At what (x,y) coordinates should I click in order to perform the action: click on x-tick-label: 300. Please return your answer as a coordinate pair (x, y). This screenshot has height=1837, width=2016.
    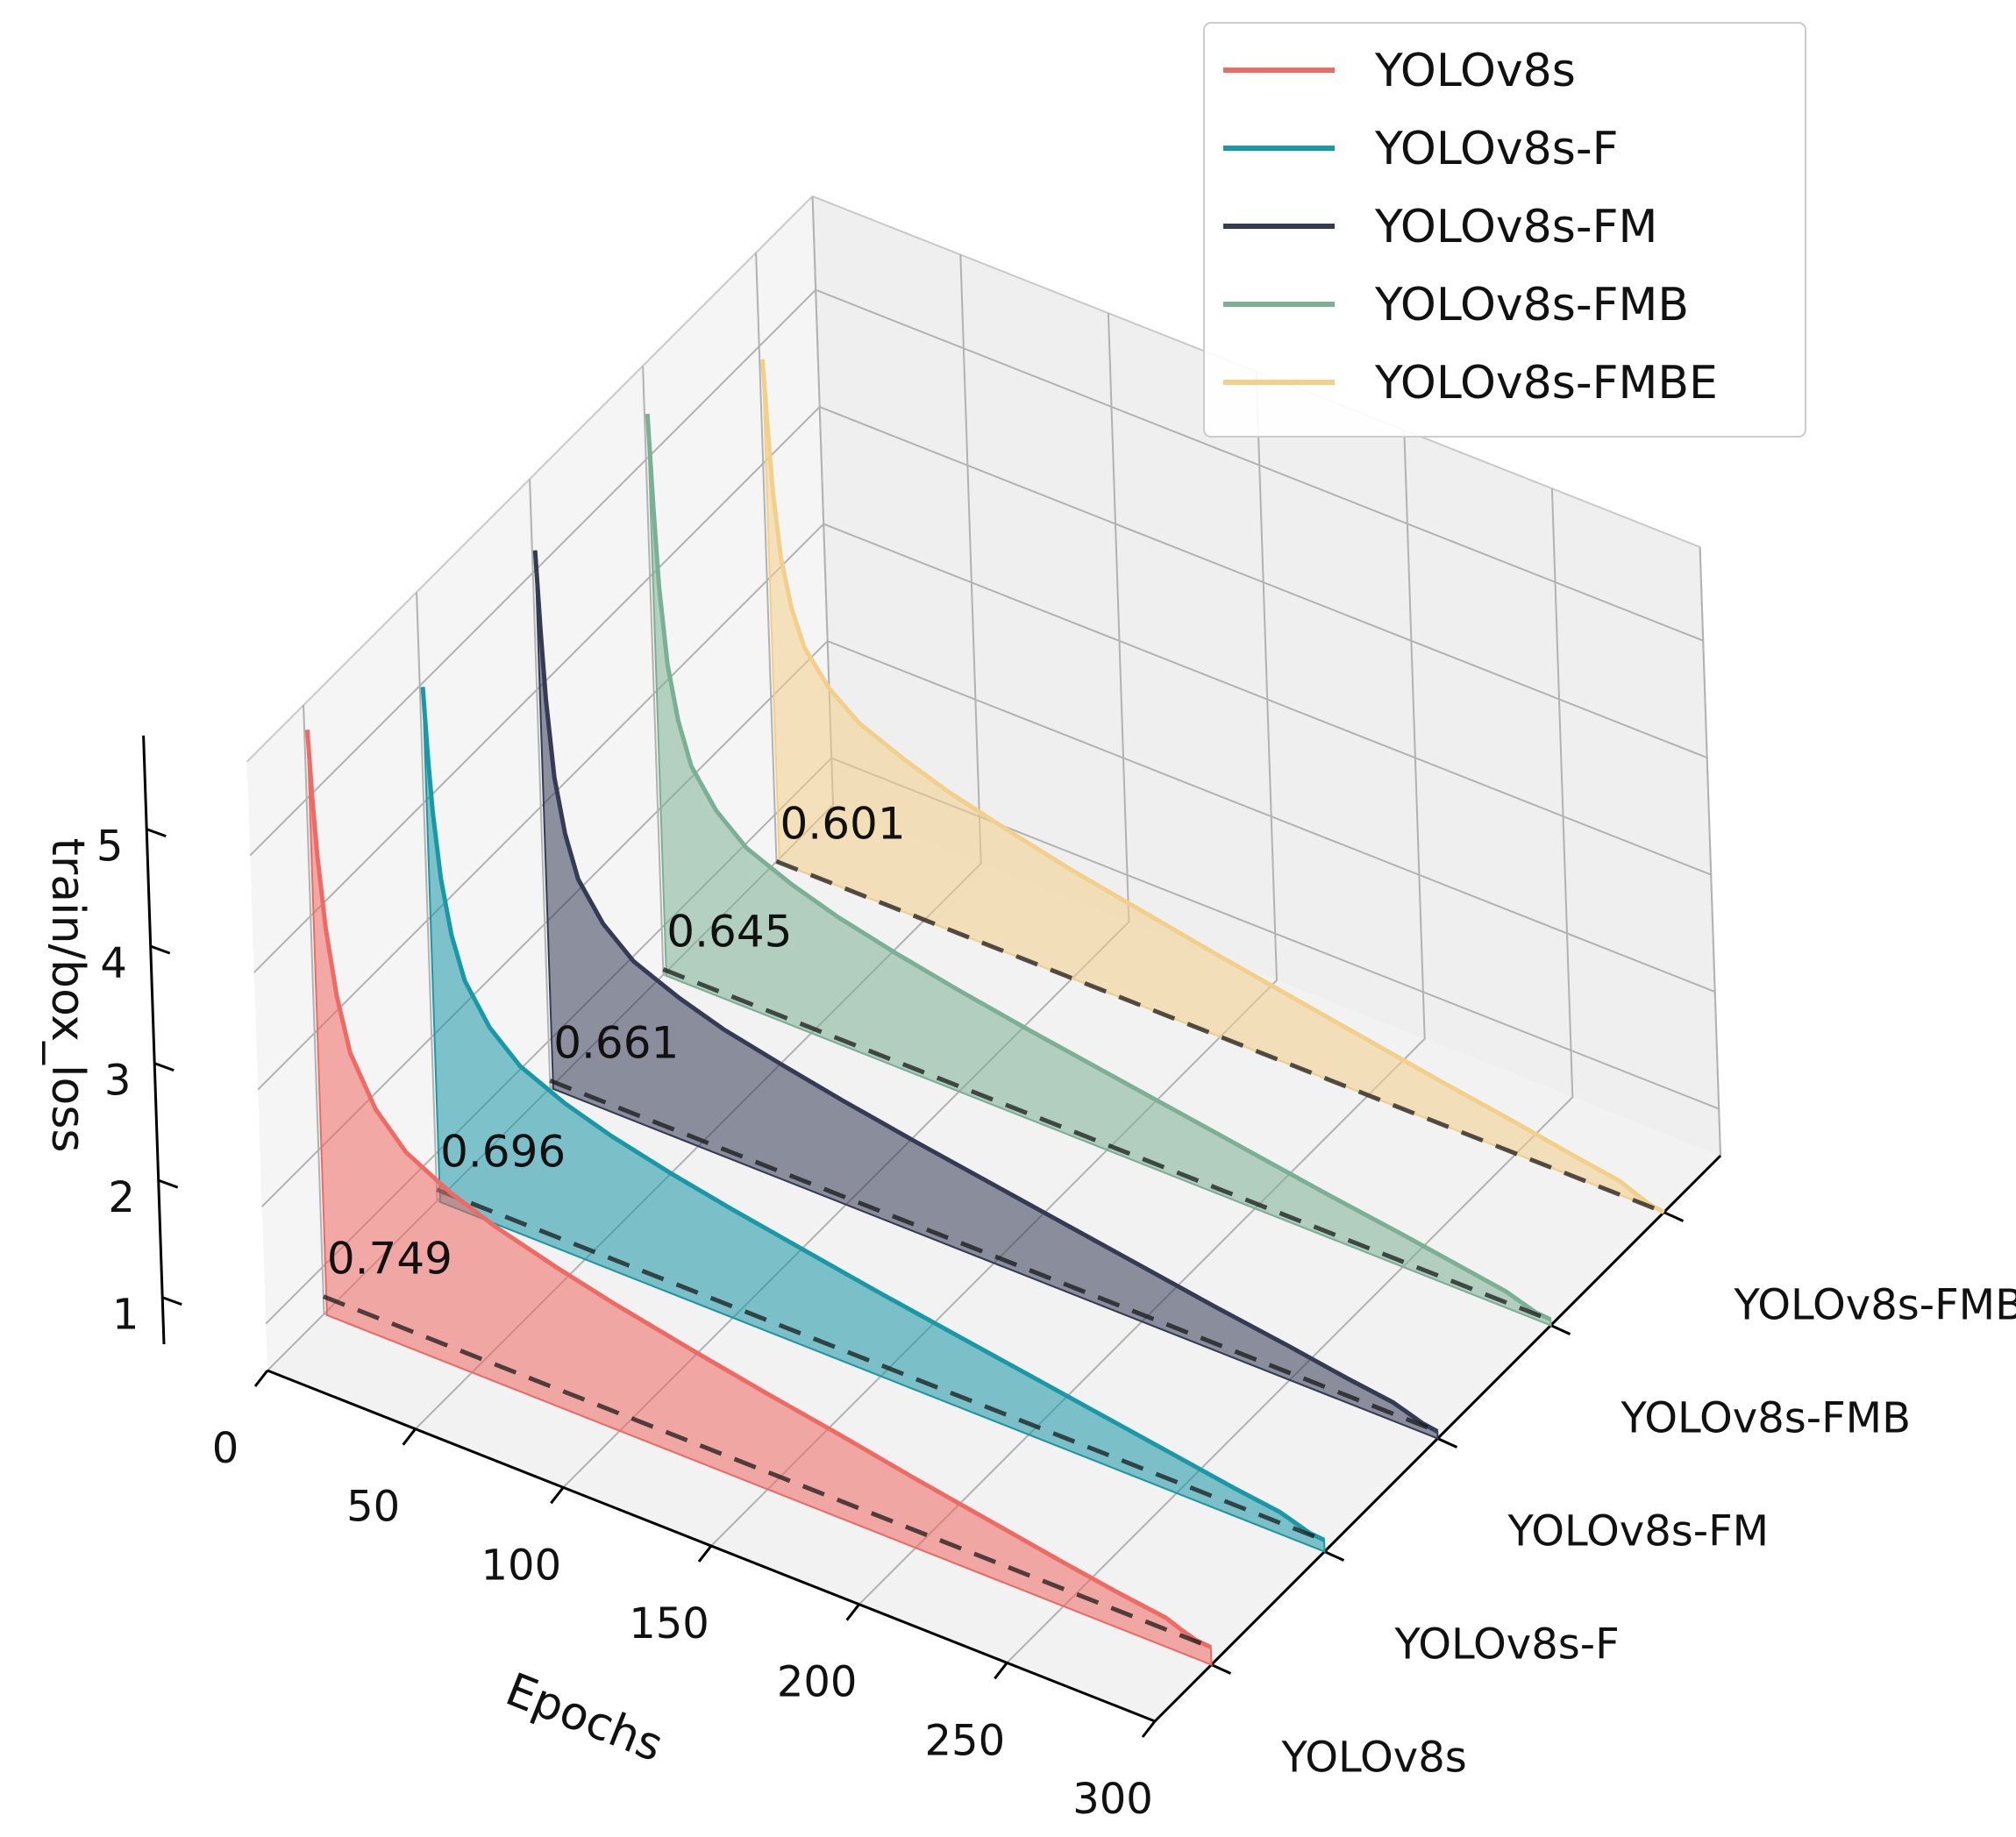
    Looking at the image, I should click on (1112, 1799).